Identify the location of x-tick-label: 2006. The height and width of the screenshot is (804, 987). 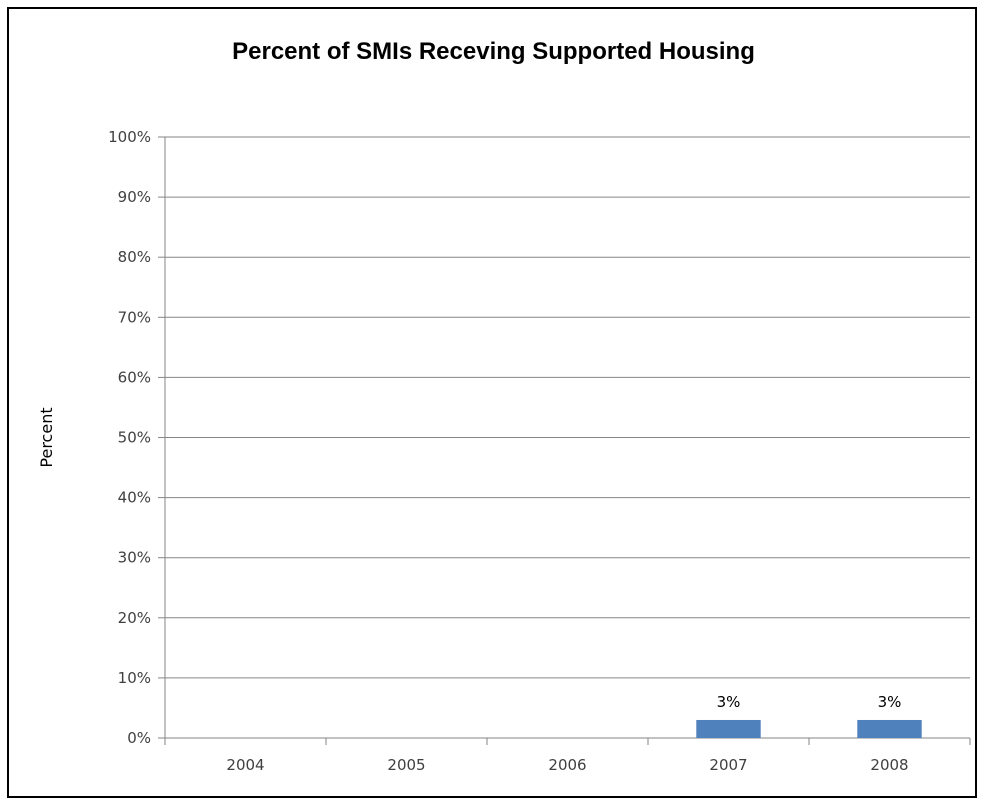
(567, 765).